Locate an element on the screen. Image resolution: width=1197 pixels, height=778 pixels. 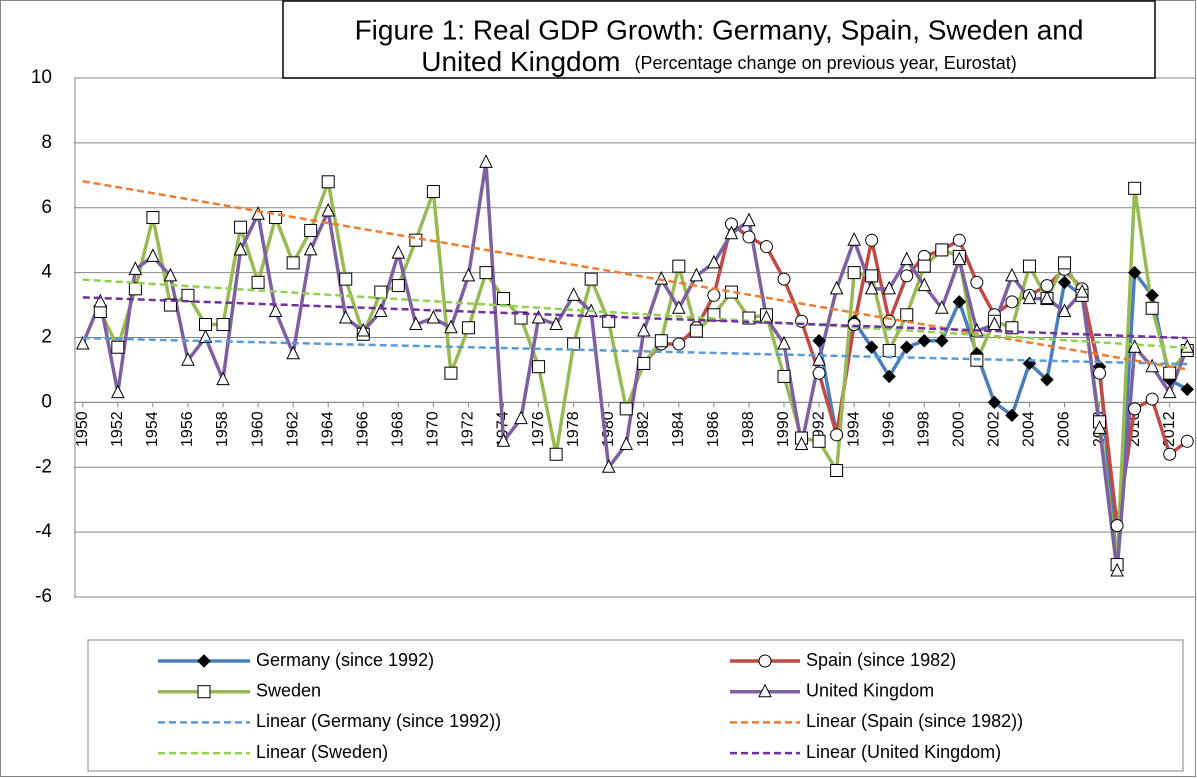
legend-item: United Kingdom is located at coordinates (832, 690).